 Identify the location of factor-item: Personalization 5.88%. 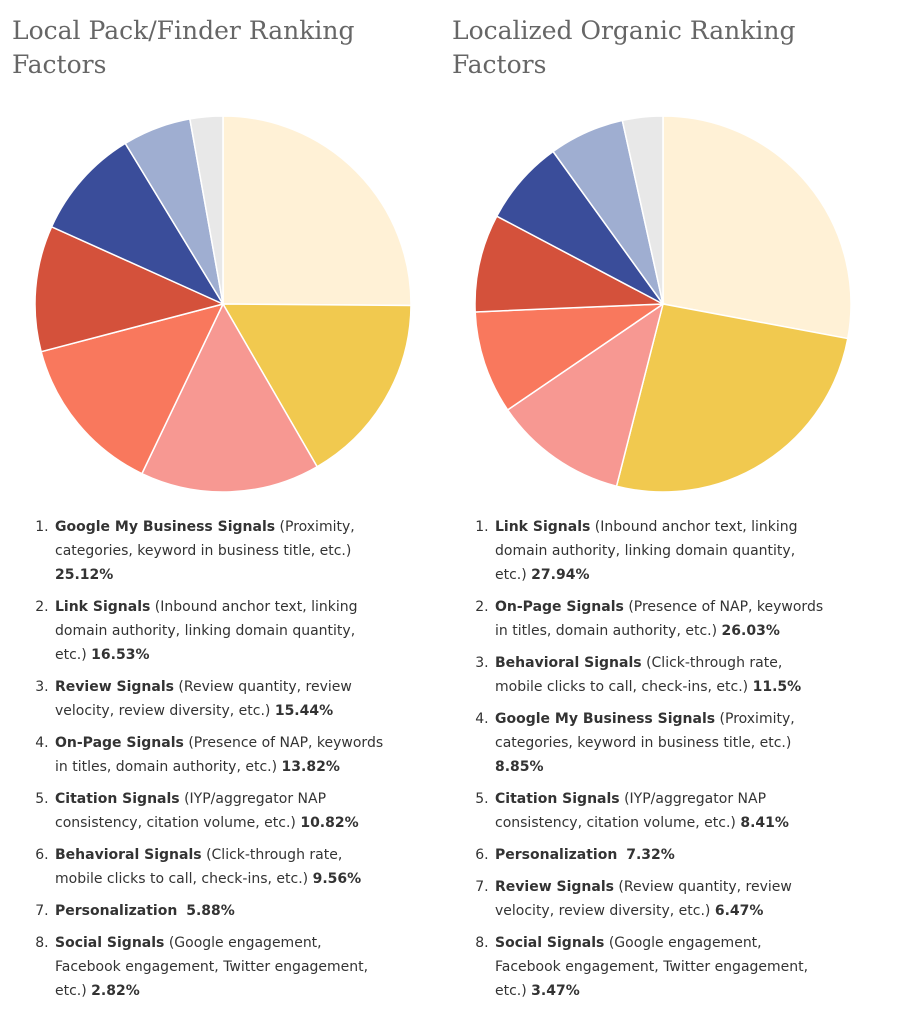
(220, 911).